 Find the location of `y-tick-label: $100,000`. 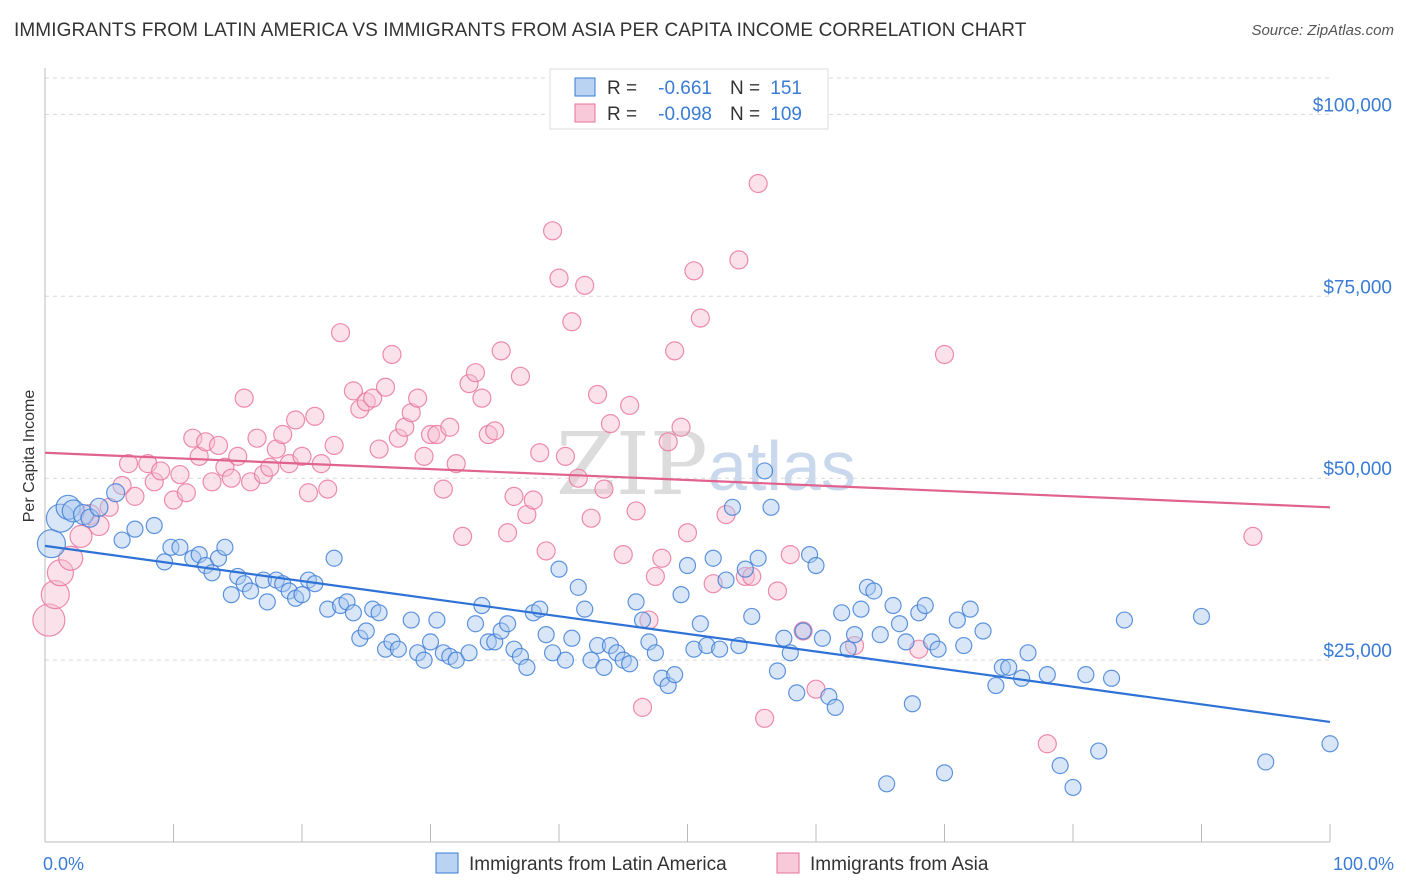

y-tick-label: $100,000 is located at coordinates (1352, 105).